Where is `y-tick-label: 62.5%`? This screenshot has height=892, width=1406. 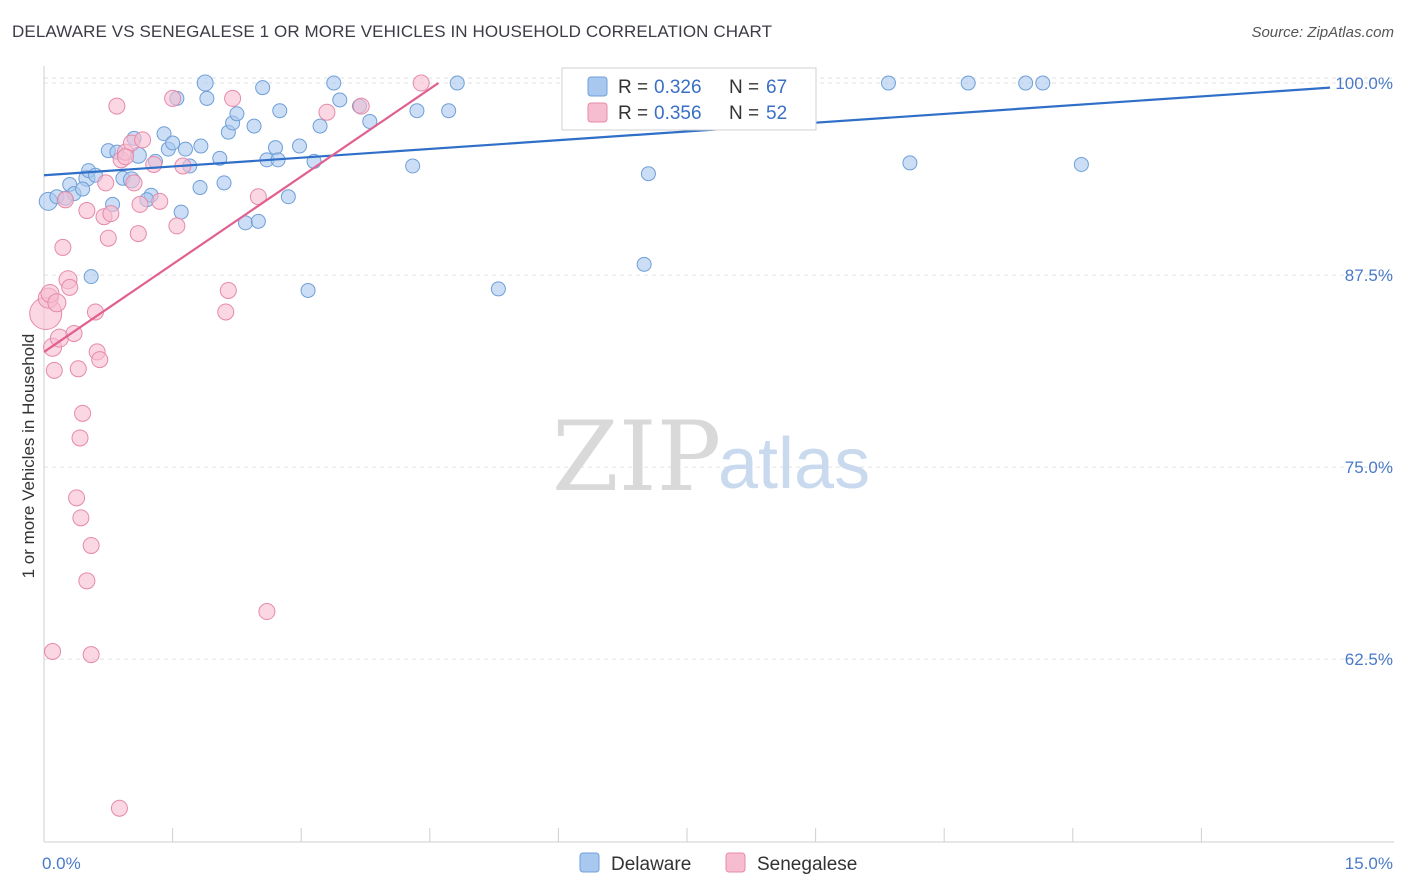
y-tick-label: 62.5% is located at coordinates (1369, 659).